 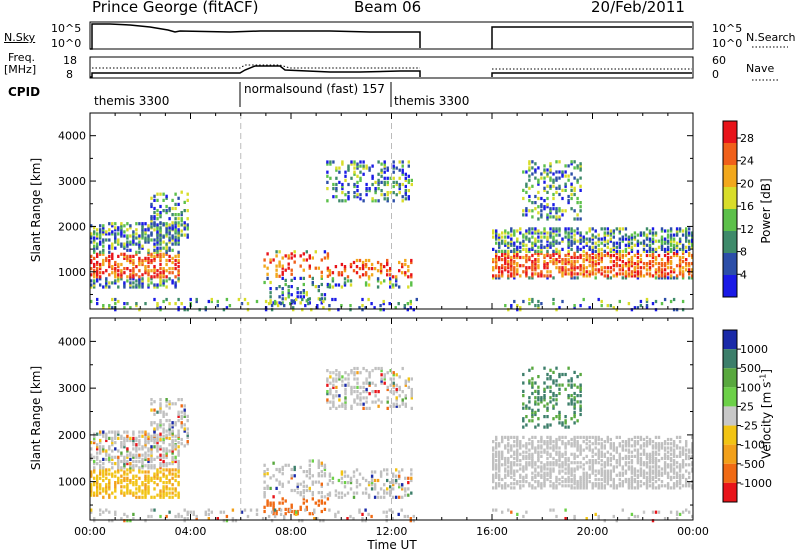 What do you see at coordinates (747, 229) in the screenshot?
I see `colorbar-tick-label: 12` at bounding box center [747, 229].